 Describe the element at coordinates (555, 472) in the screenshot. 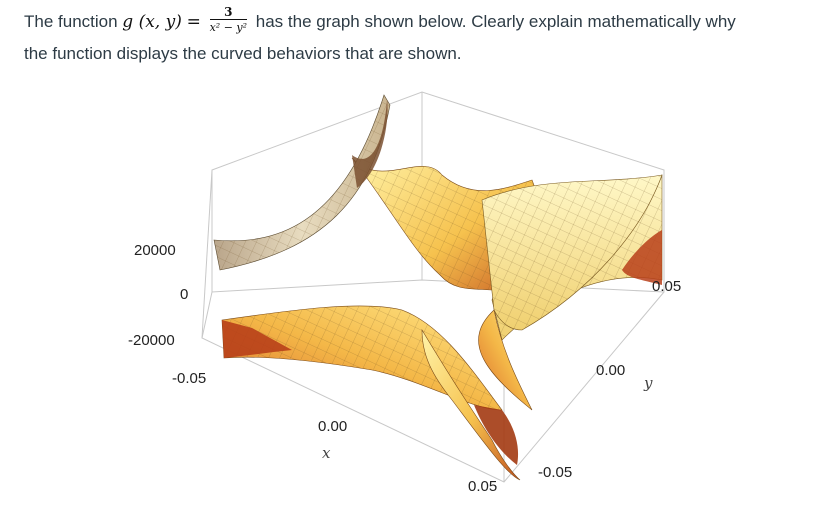

I see `y-tick-label: -0.05` at that location.